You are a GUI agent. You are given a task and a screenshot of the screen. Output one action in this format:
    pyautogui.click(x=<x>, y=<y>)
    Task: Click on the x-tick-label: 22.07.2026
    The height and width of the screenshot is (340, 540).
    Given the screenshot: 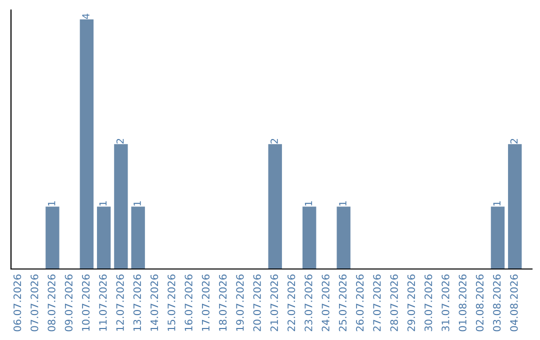 What is the action you would take?
    pyautogui.click(x=291, y=303)
    